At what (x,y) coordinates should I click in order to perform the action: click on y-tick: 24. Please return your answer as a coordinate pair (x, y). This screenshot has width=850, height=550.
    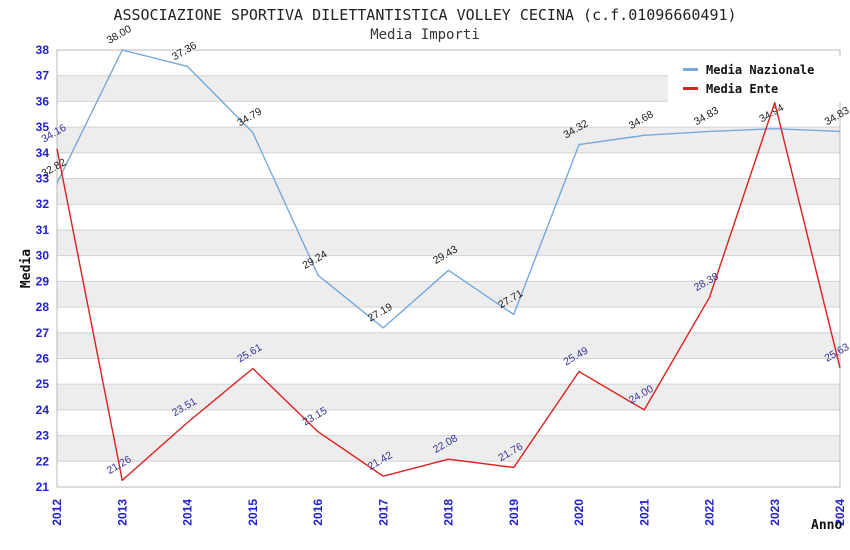
    Looking at the image, I should click on (43, 410).